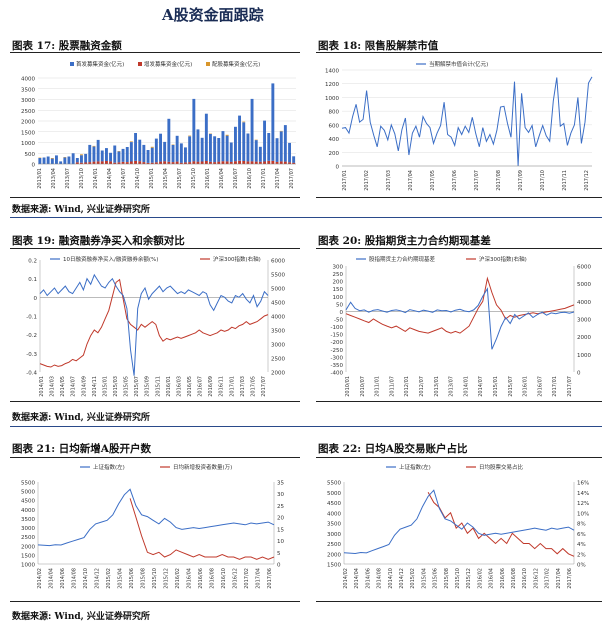 The height and width of the screenshot is (634, 611). Describe the element at coordinates (155, 52) in the screenshot. I see `fig17-top-rule` at that location.